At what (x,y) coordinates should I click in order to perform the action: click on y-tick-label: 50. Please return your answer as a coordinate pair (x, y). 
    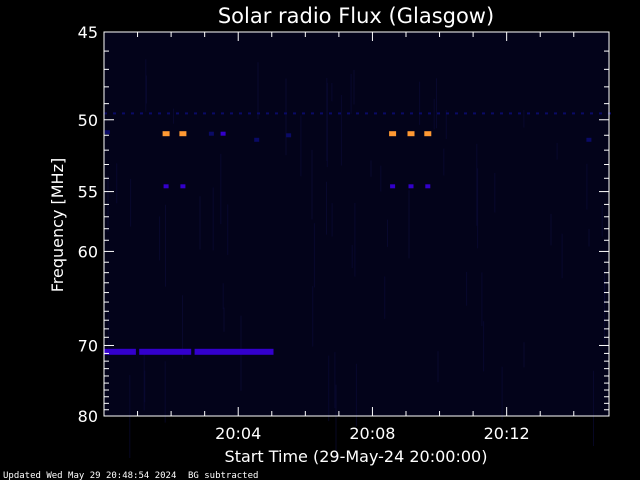
    Looking at the image, I should click on (88, 120).